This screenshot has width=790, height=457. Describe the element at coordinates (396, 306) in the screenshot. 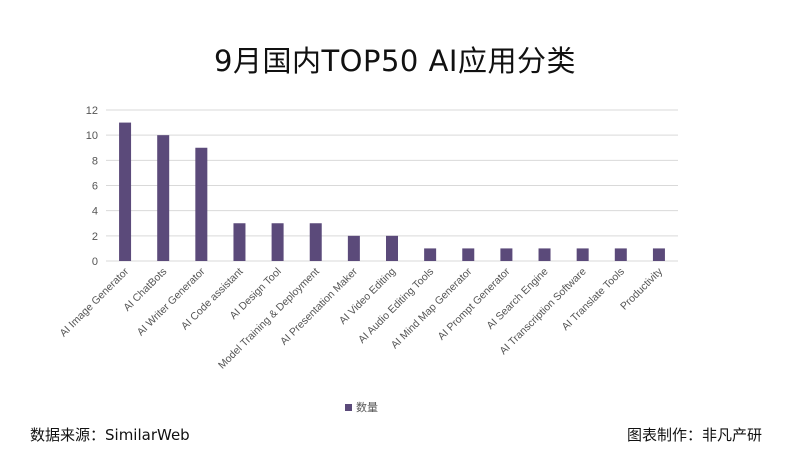

I see `x-tick-label: AI Audio Editing Tools` at that location.